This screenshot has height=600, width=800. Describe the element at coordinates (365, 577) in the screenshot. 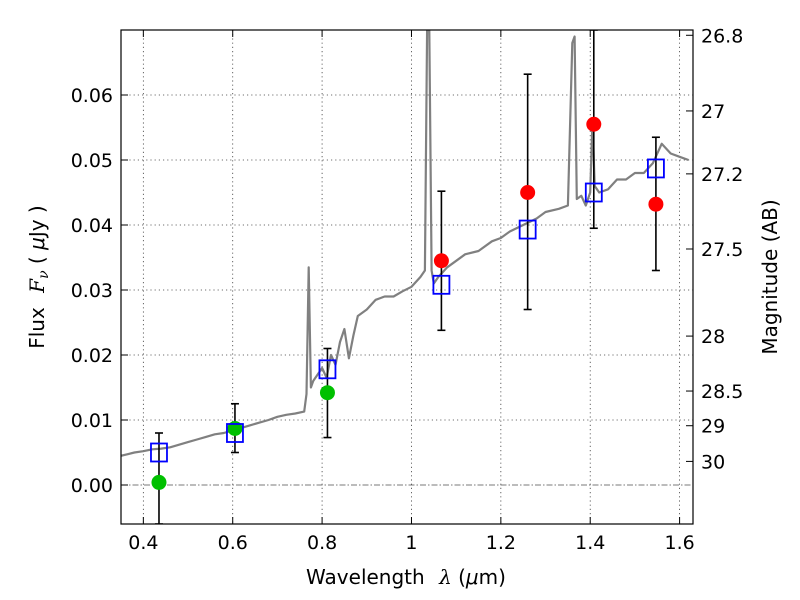

I see `x-axis-label-main: Wavelength` at that location.